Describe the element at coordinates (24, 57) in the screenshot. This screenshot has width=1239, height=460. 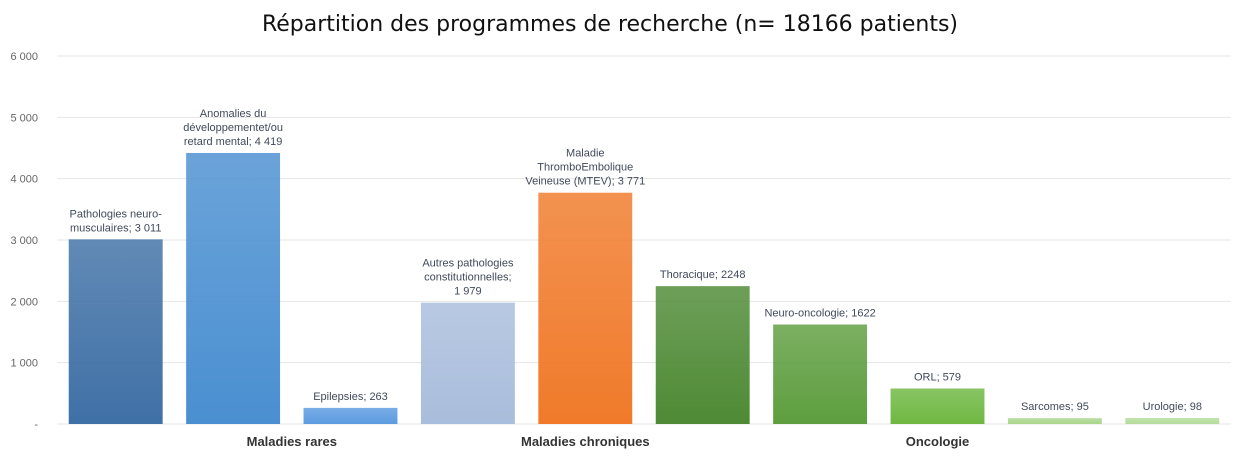
I see `y-tick-label: 6 000` at that location.